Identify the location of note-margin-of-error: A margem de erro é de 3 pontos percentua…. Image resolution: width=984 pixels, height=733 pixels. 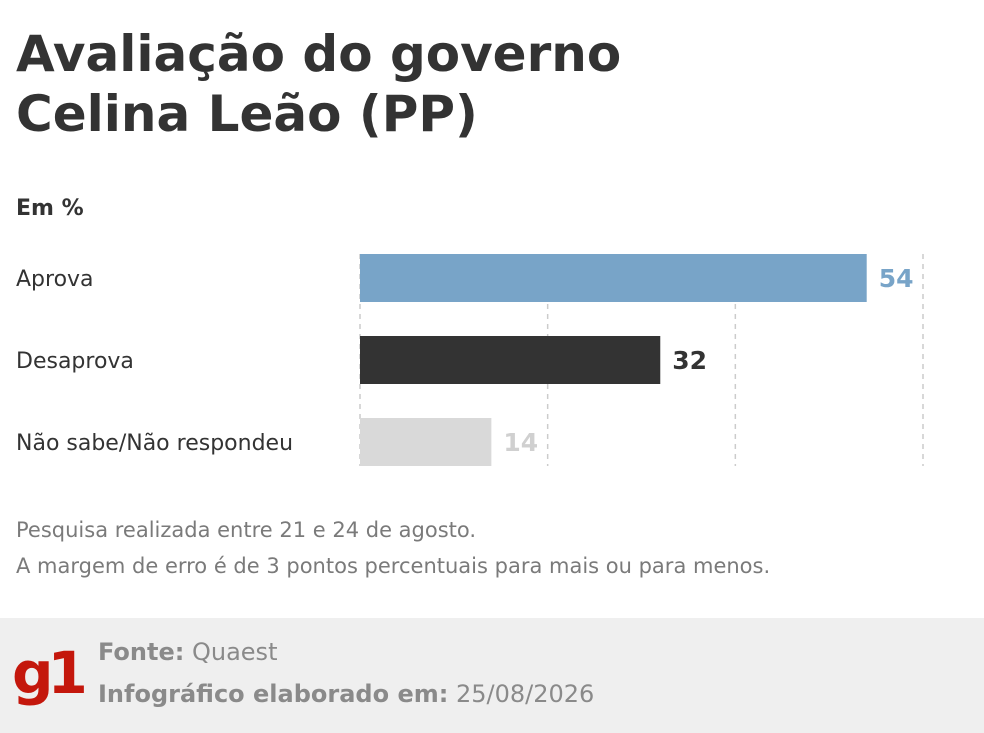
(393, 566).